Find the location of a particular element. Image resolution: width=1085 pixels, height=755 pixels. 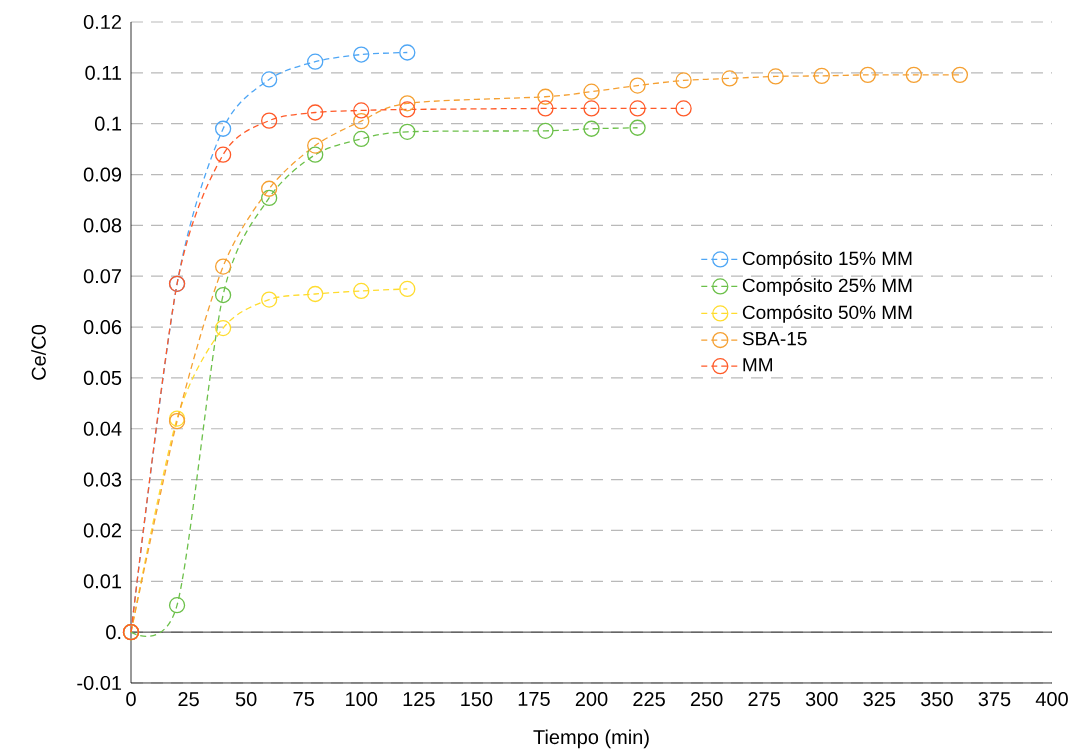

x-tick-label: 250 is located at coordinates (706, 699).